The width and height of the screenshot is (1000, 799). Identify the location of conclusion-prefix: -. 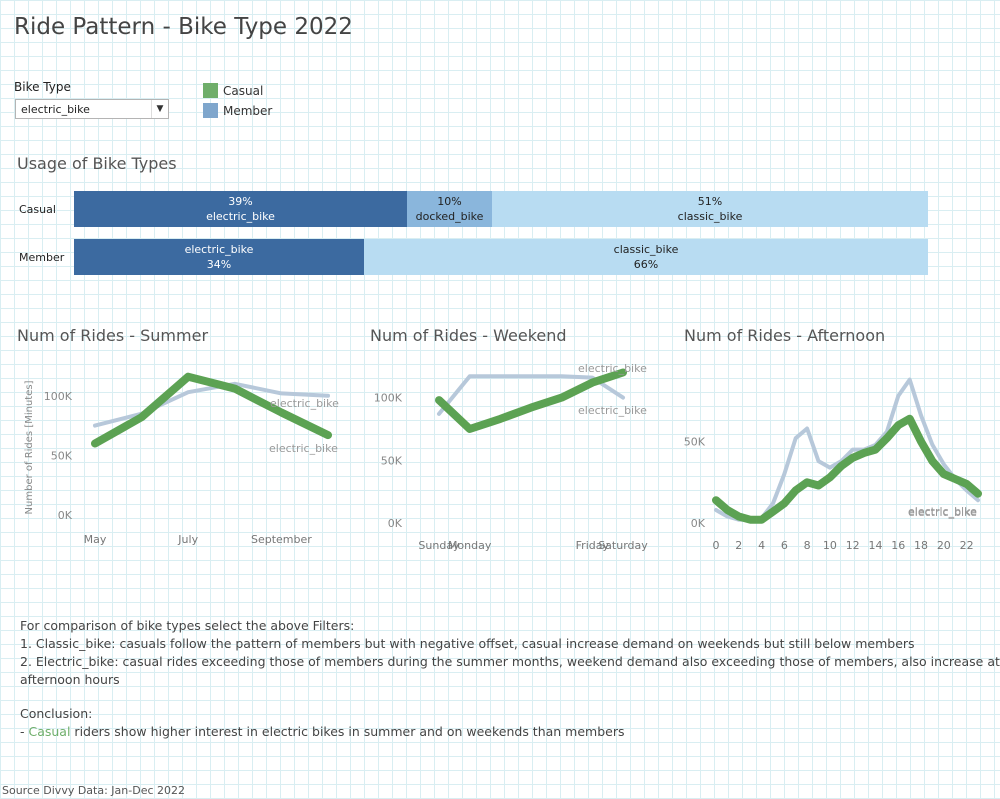
(24, 731).